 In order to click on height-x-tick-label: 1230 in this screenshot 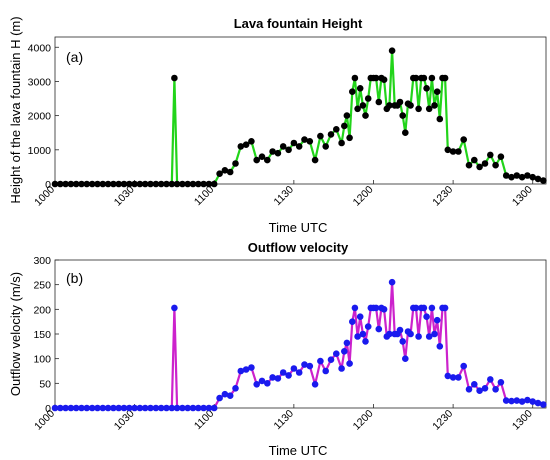, I will do `click(442, 196)`.